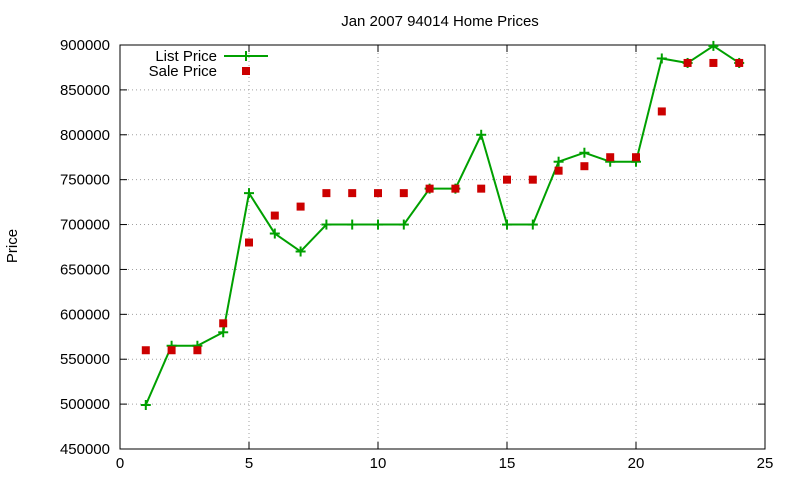  What do you see at coordinates (85, 90) in the screenshot?
I see `y-tick-label: 850000` at bounding box center [85, 90].